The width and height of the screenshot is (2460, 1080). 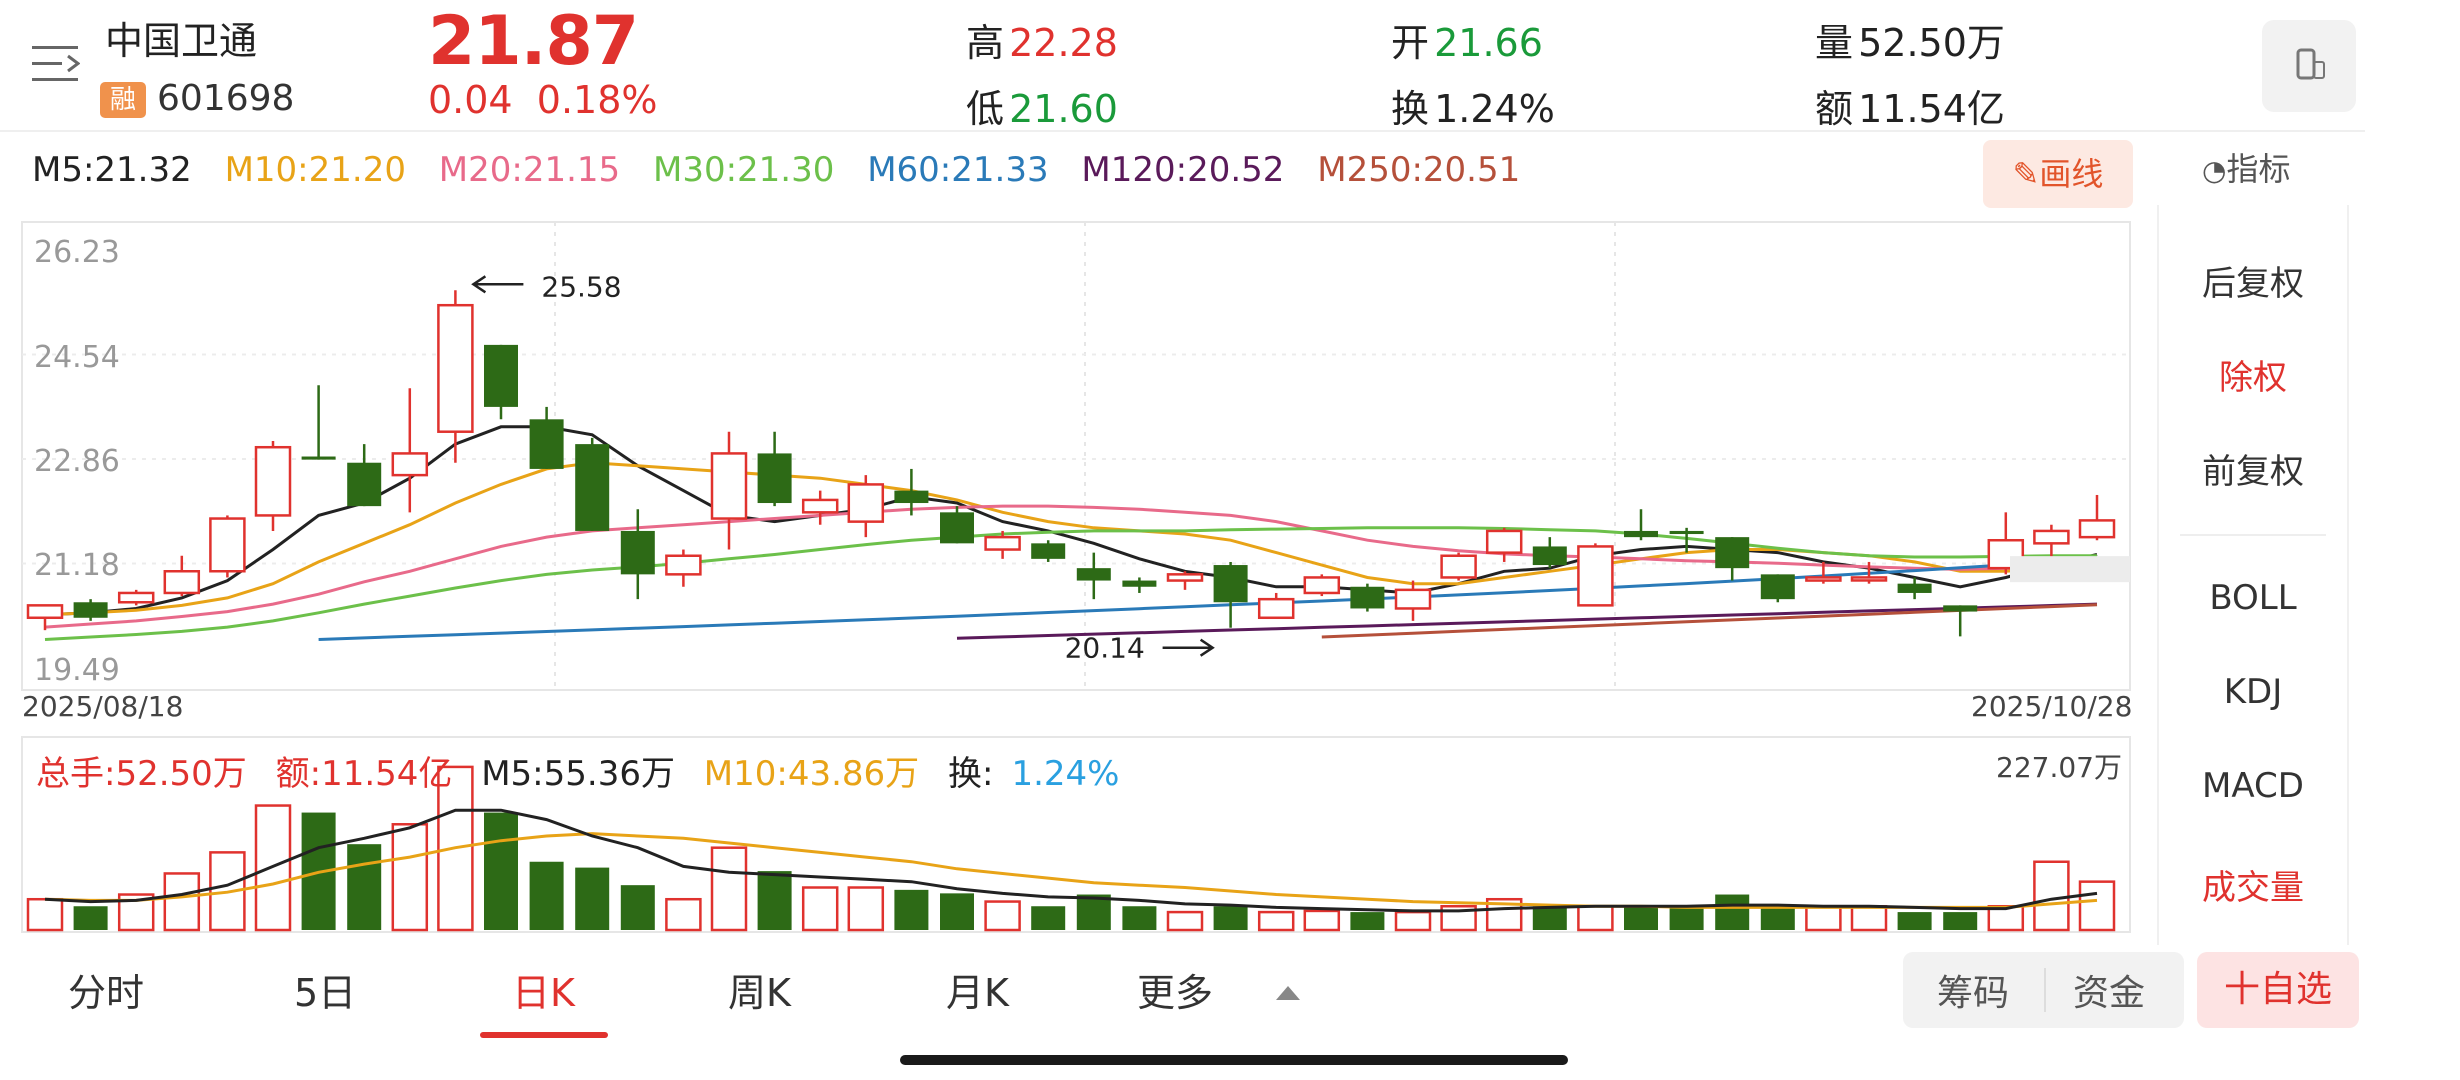 I want to click on tab-weekly-k: 周K, so click(x=759, y=993).